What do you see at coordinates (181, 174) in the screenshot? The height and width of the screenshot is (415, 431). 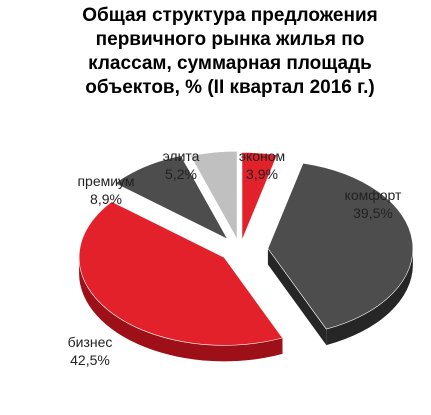 I see `slice-label-value: 5,2%` at bounding box center [181, 174].